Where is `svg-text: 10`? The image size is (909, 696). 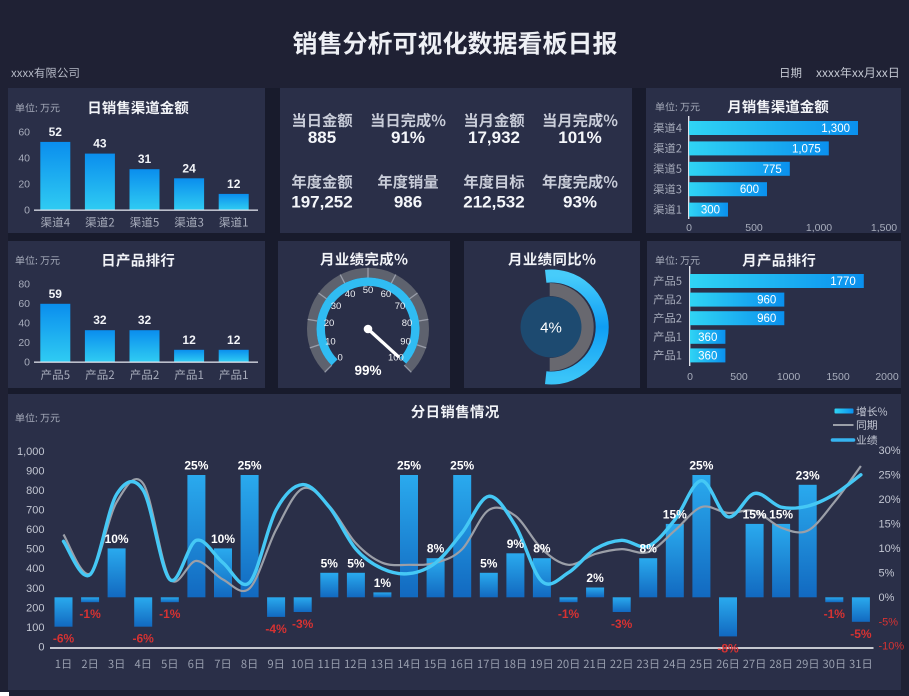 svg-text: 10 is located at coordinates (330, 342).